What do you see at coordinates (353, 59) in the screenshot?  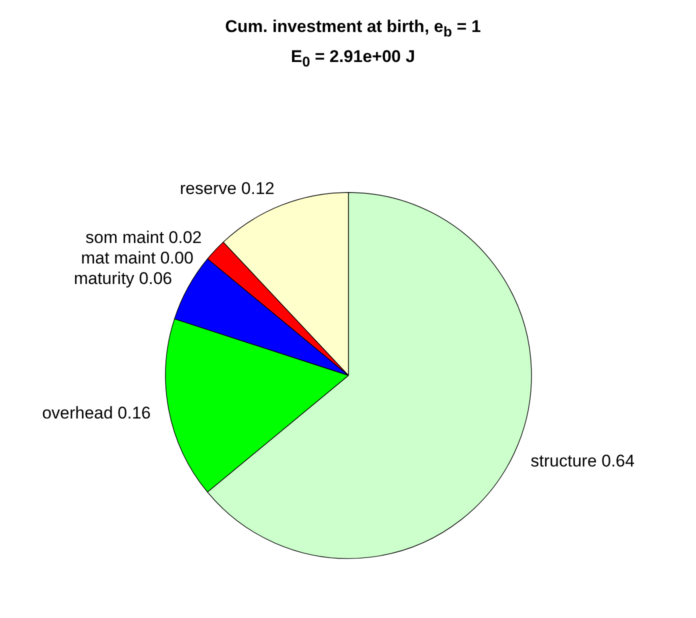 I see `chart-subtitle: E$_{0}$ = 2.91e+00 J` at bounding box center [353, 59].